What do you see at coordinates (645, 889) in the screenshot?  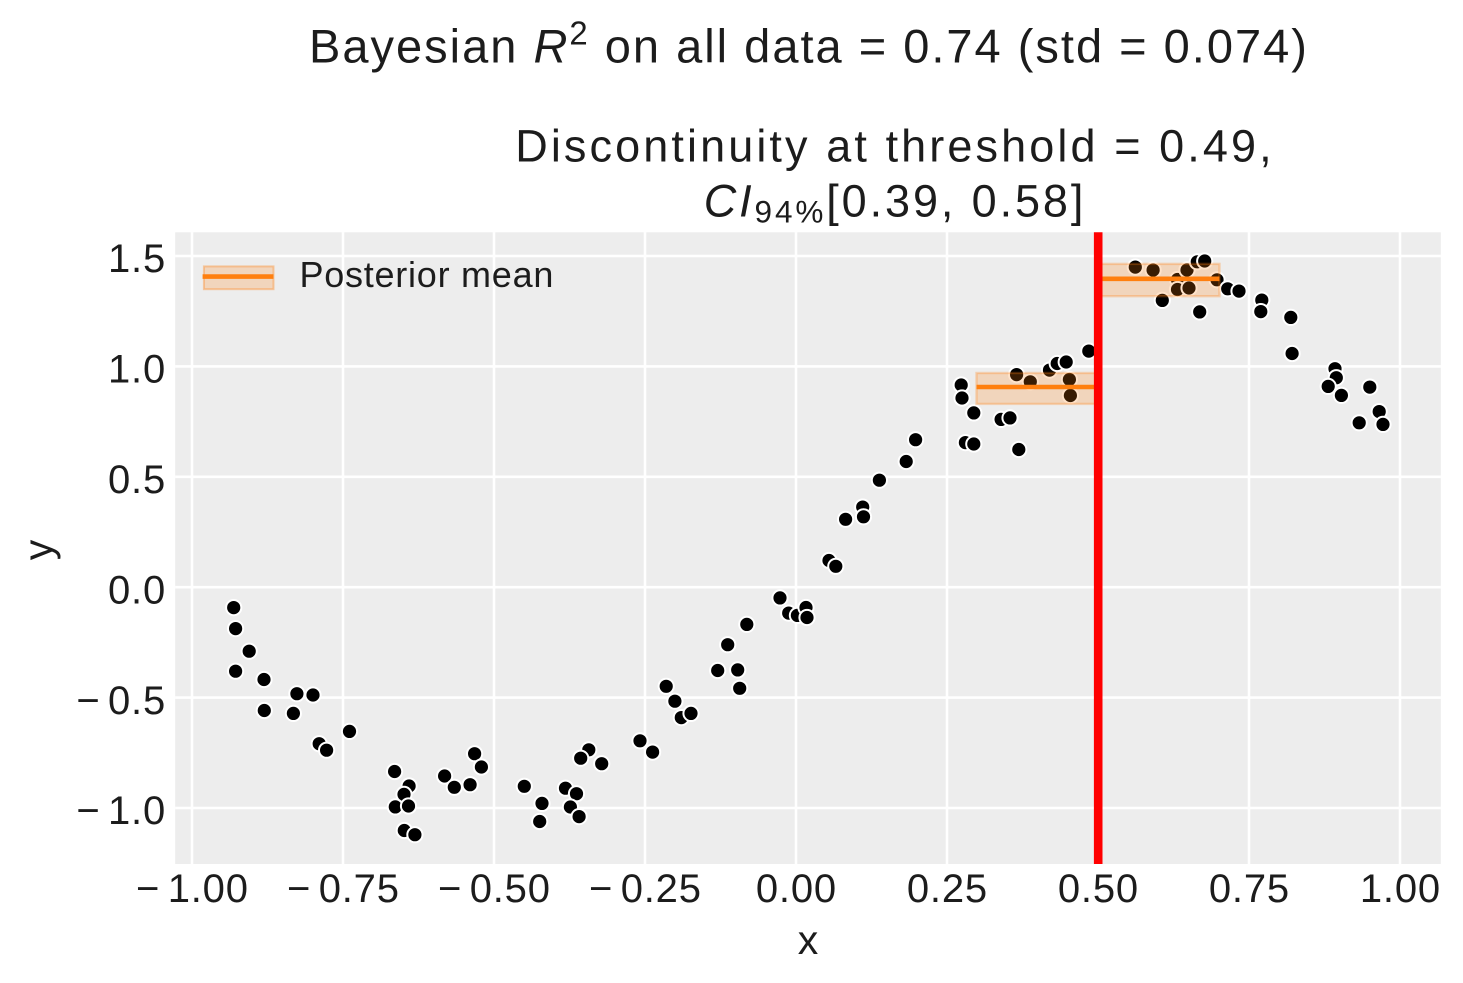 I see `svg-text: −0.25` at bounding box center [645, 889].